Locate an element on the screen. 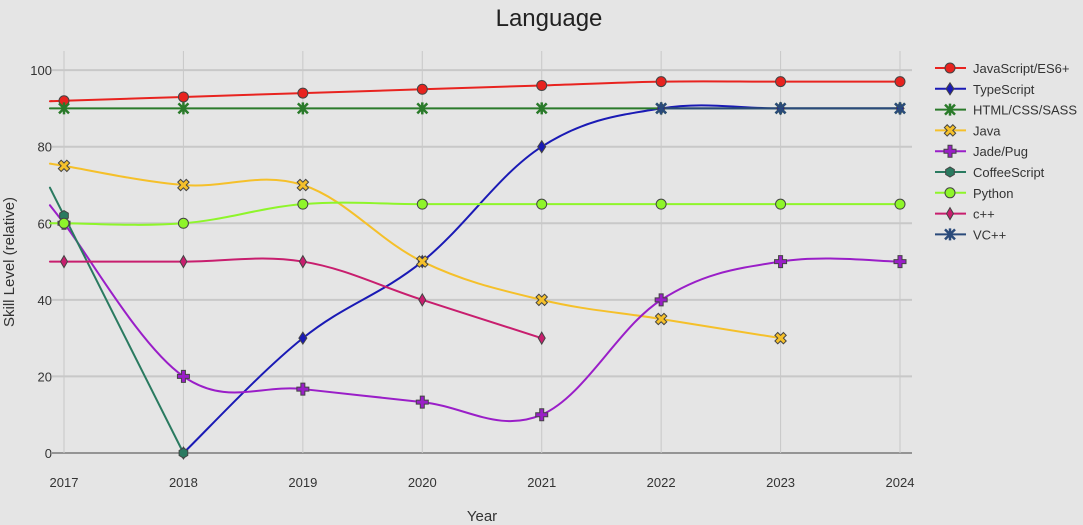 This screenshot has height=525, width=1083. y-axis-label: Skill Level (relative) is located at coordinates (9, 262).